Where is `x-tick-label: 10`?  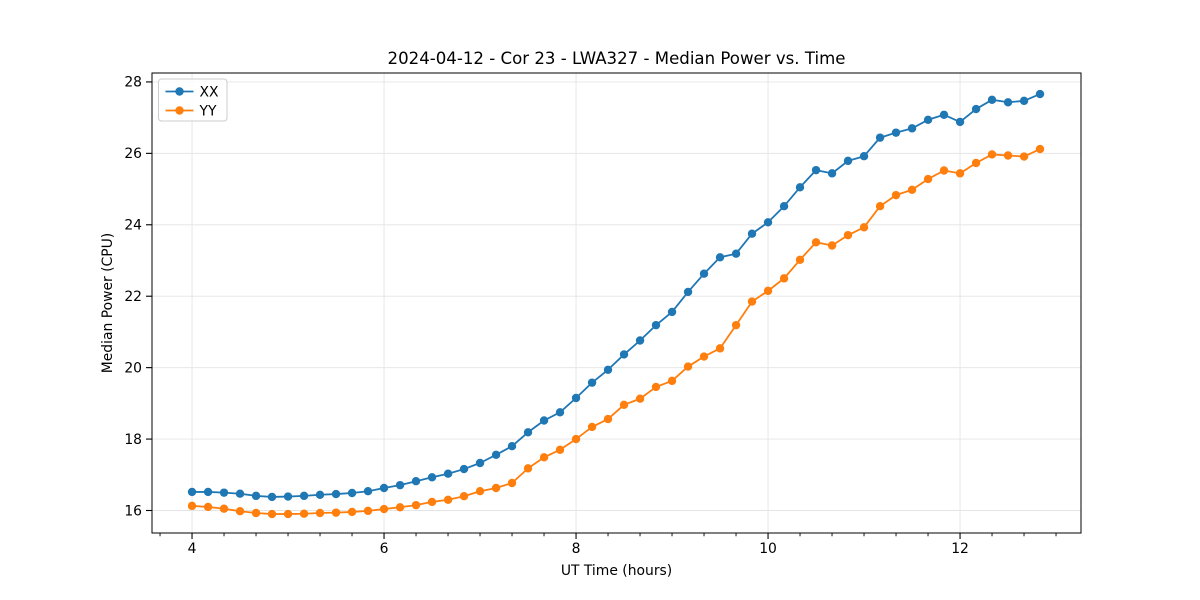 x-tick-label: 10 is located at coordinates (768, 549).